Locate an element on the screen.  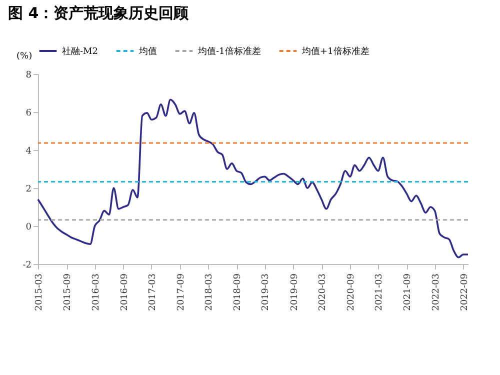
x-tick-label: 2022-09 is located at coordinates (465, 292).